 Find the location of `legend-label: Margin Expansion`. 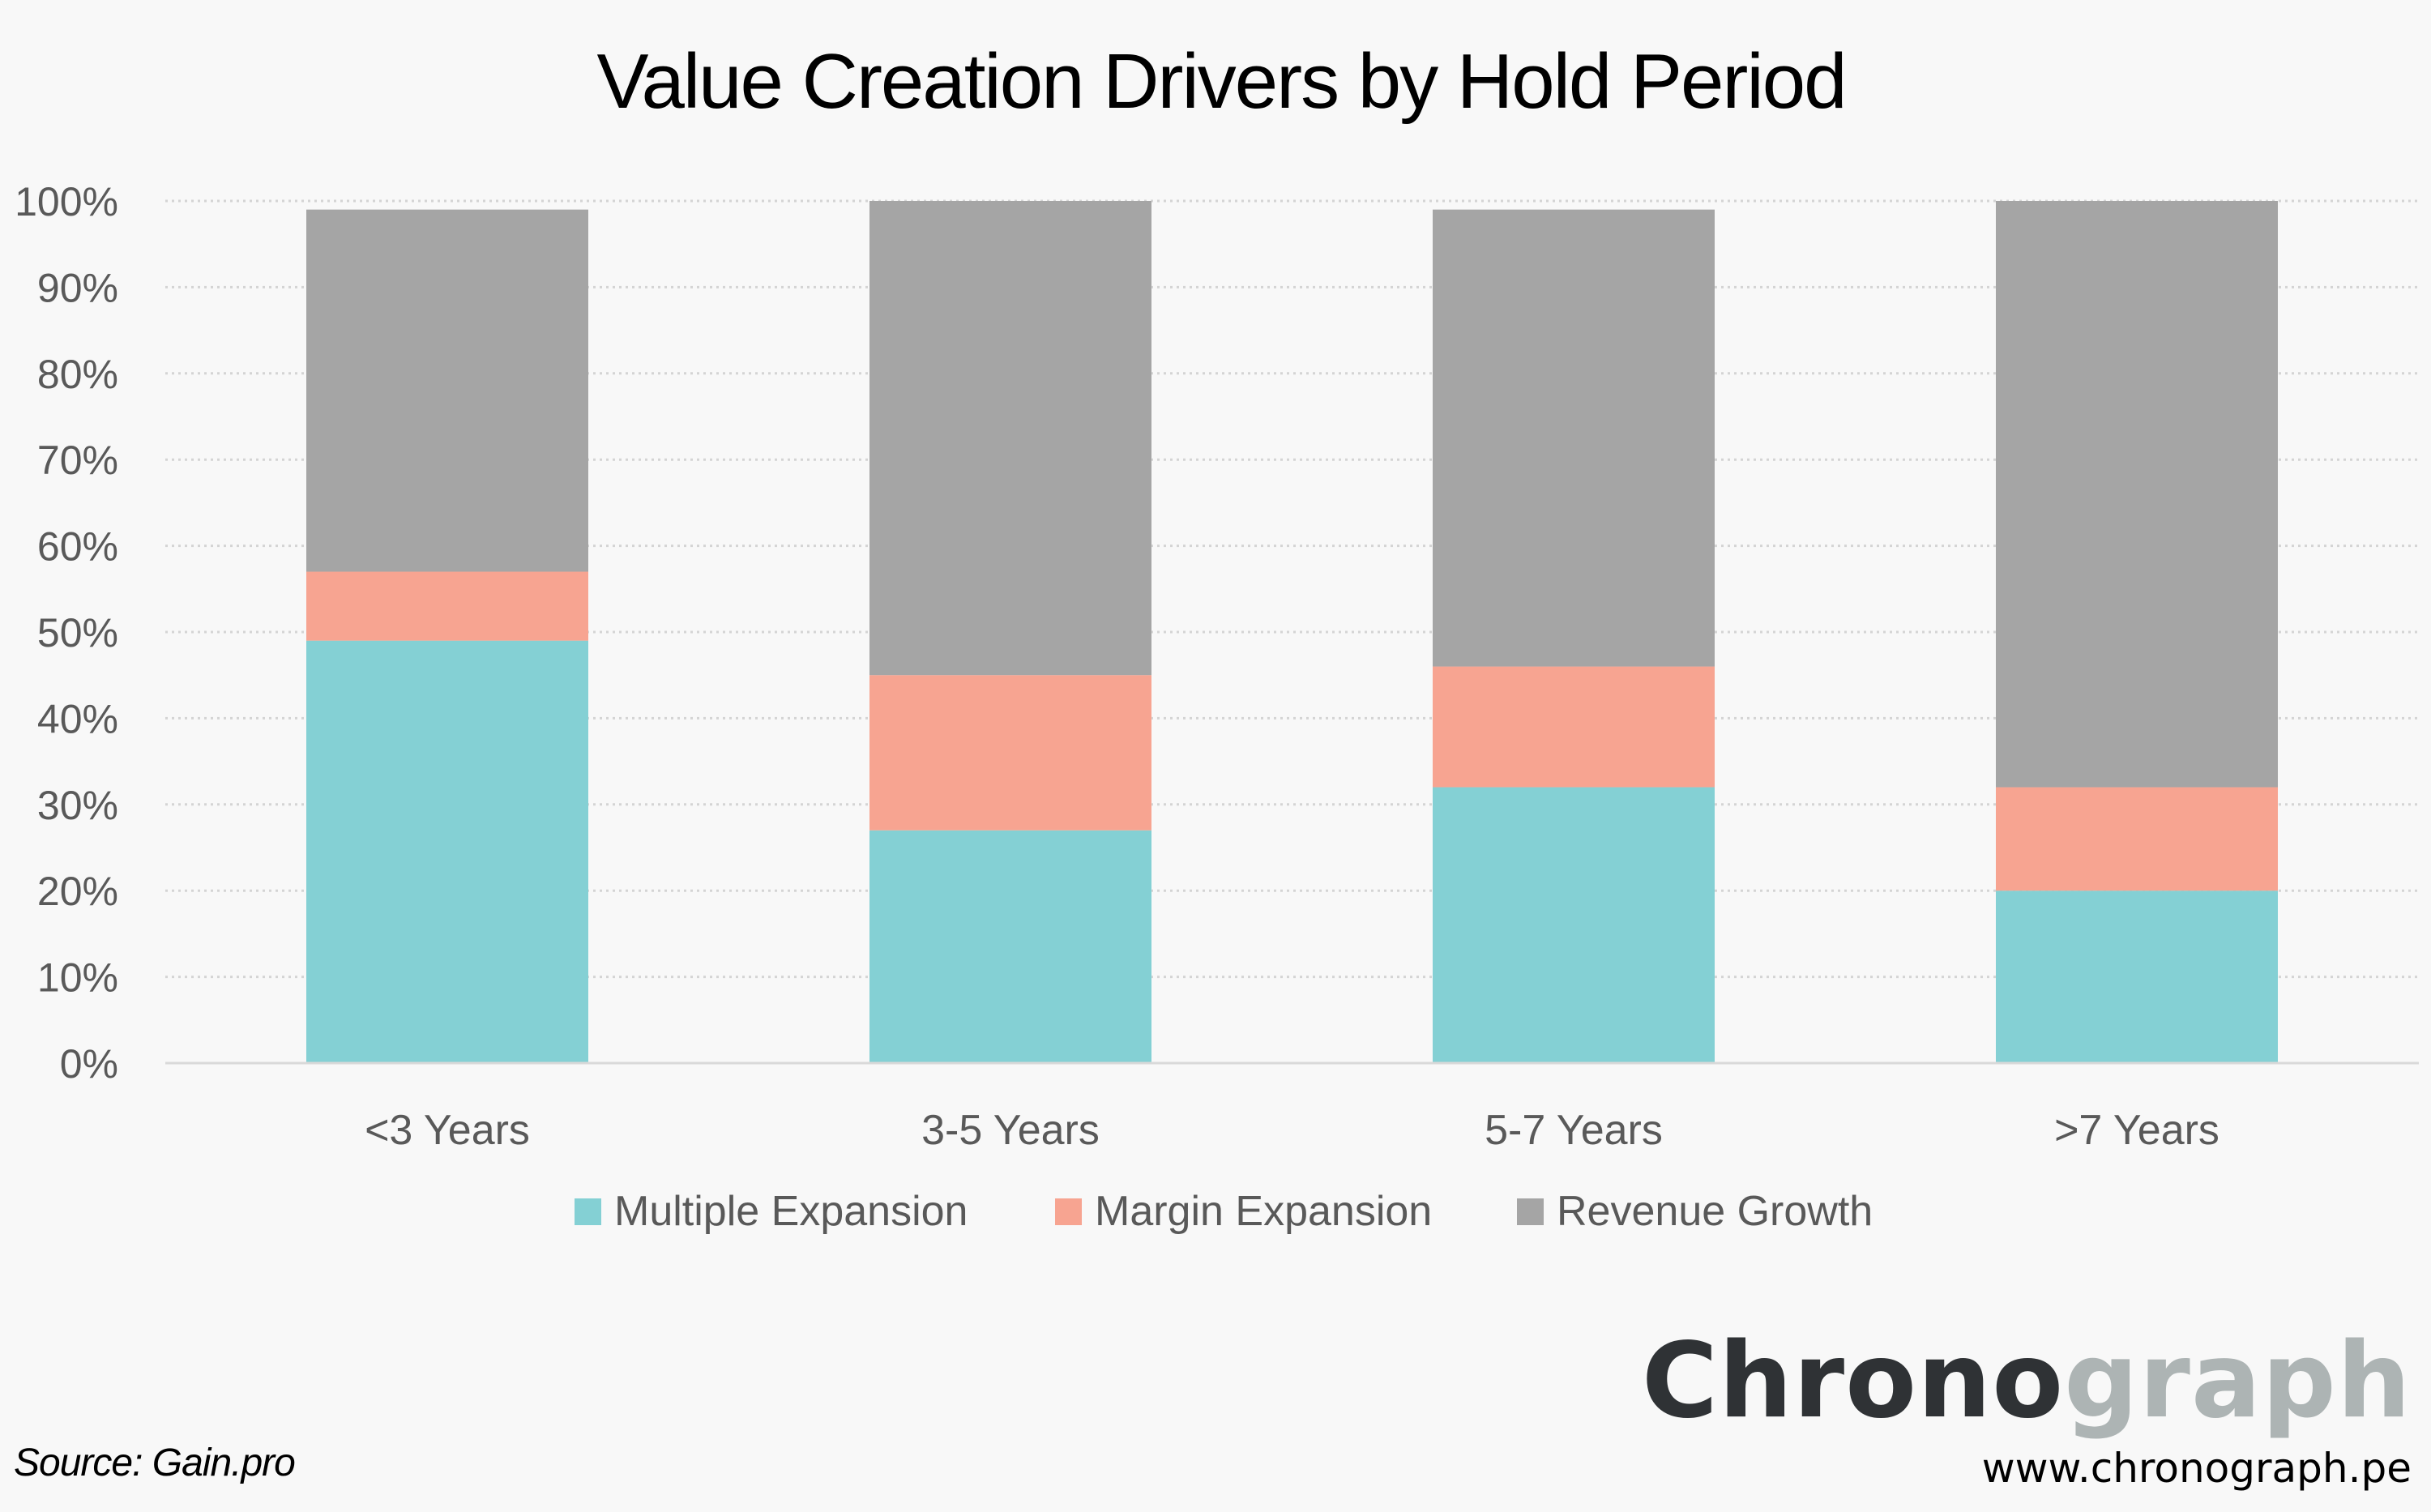

legend-label: Margin Expansion is located at coordinates (1263, 1212).